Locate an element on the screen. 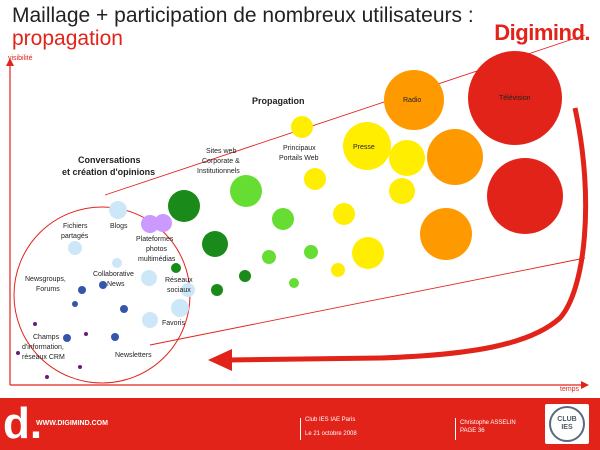 Image resolution: width=600 pixels, height=450 pixels. television-label: Télévision is located at coordinates (515, 98).